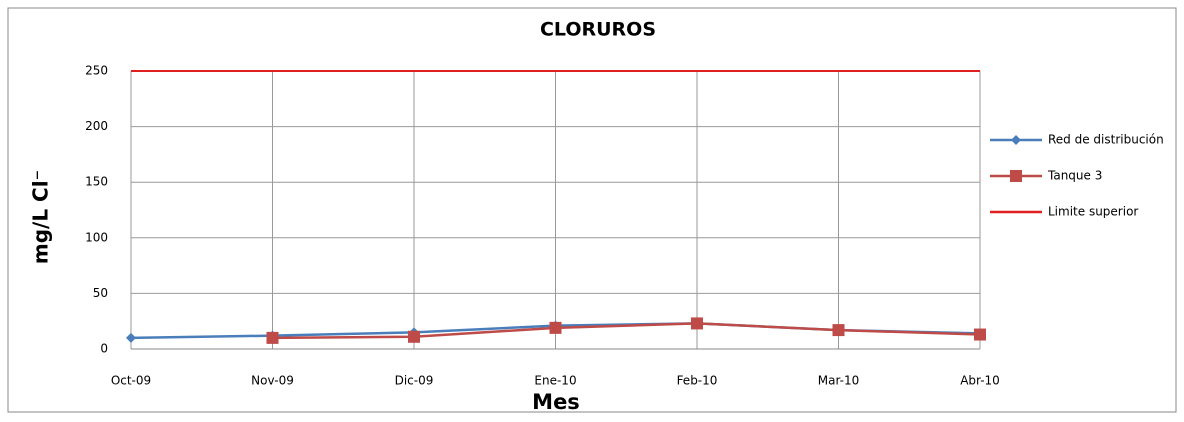 The width and height of the screenshot is (1184, 422). What do you see at coordinates (556, 402) in the screenshot?
I see `x-axis-label: Mes` at bounding box center [556, 402].